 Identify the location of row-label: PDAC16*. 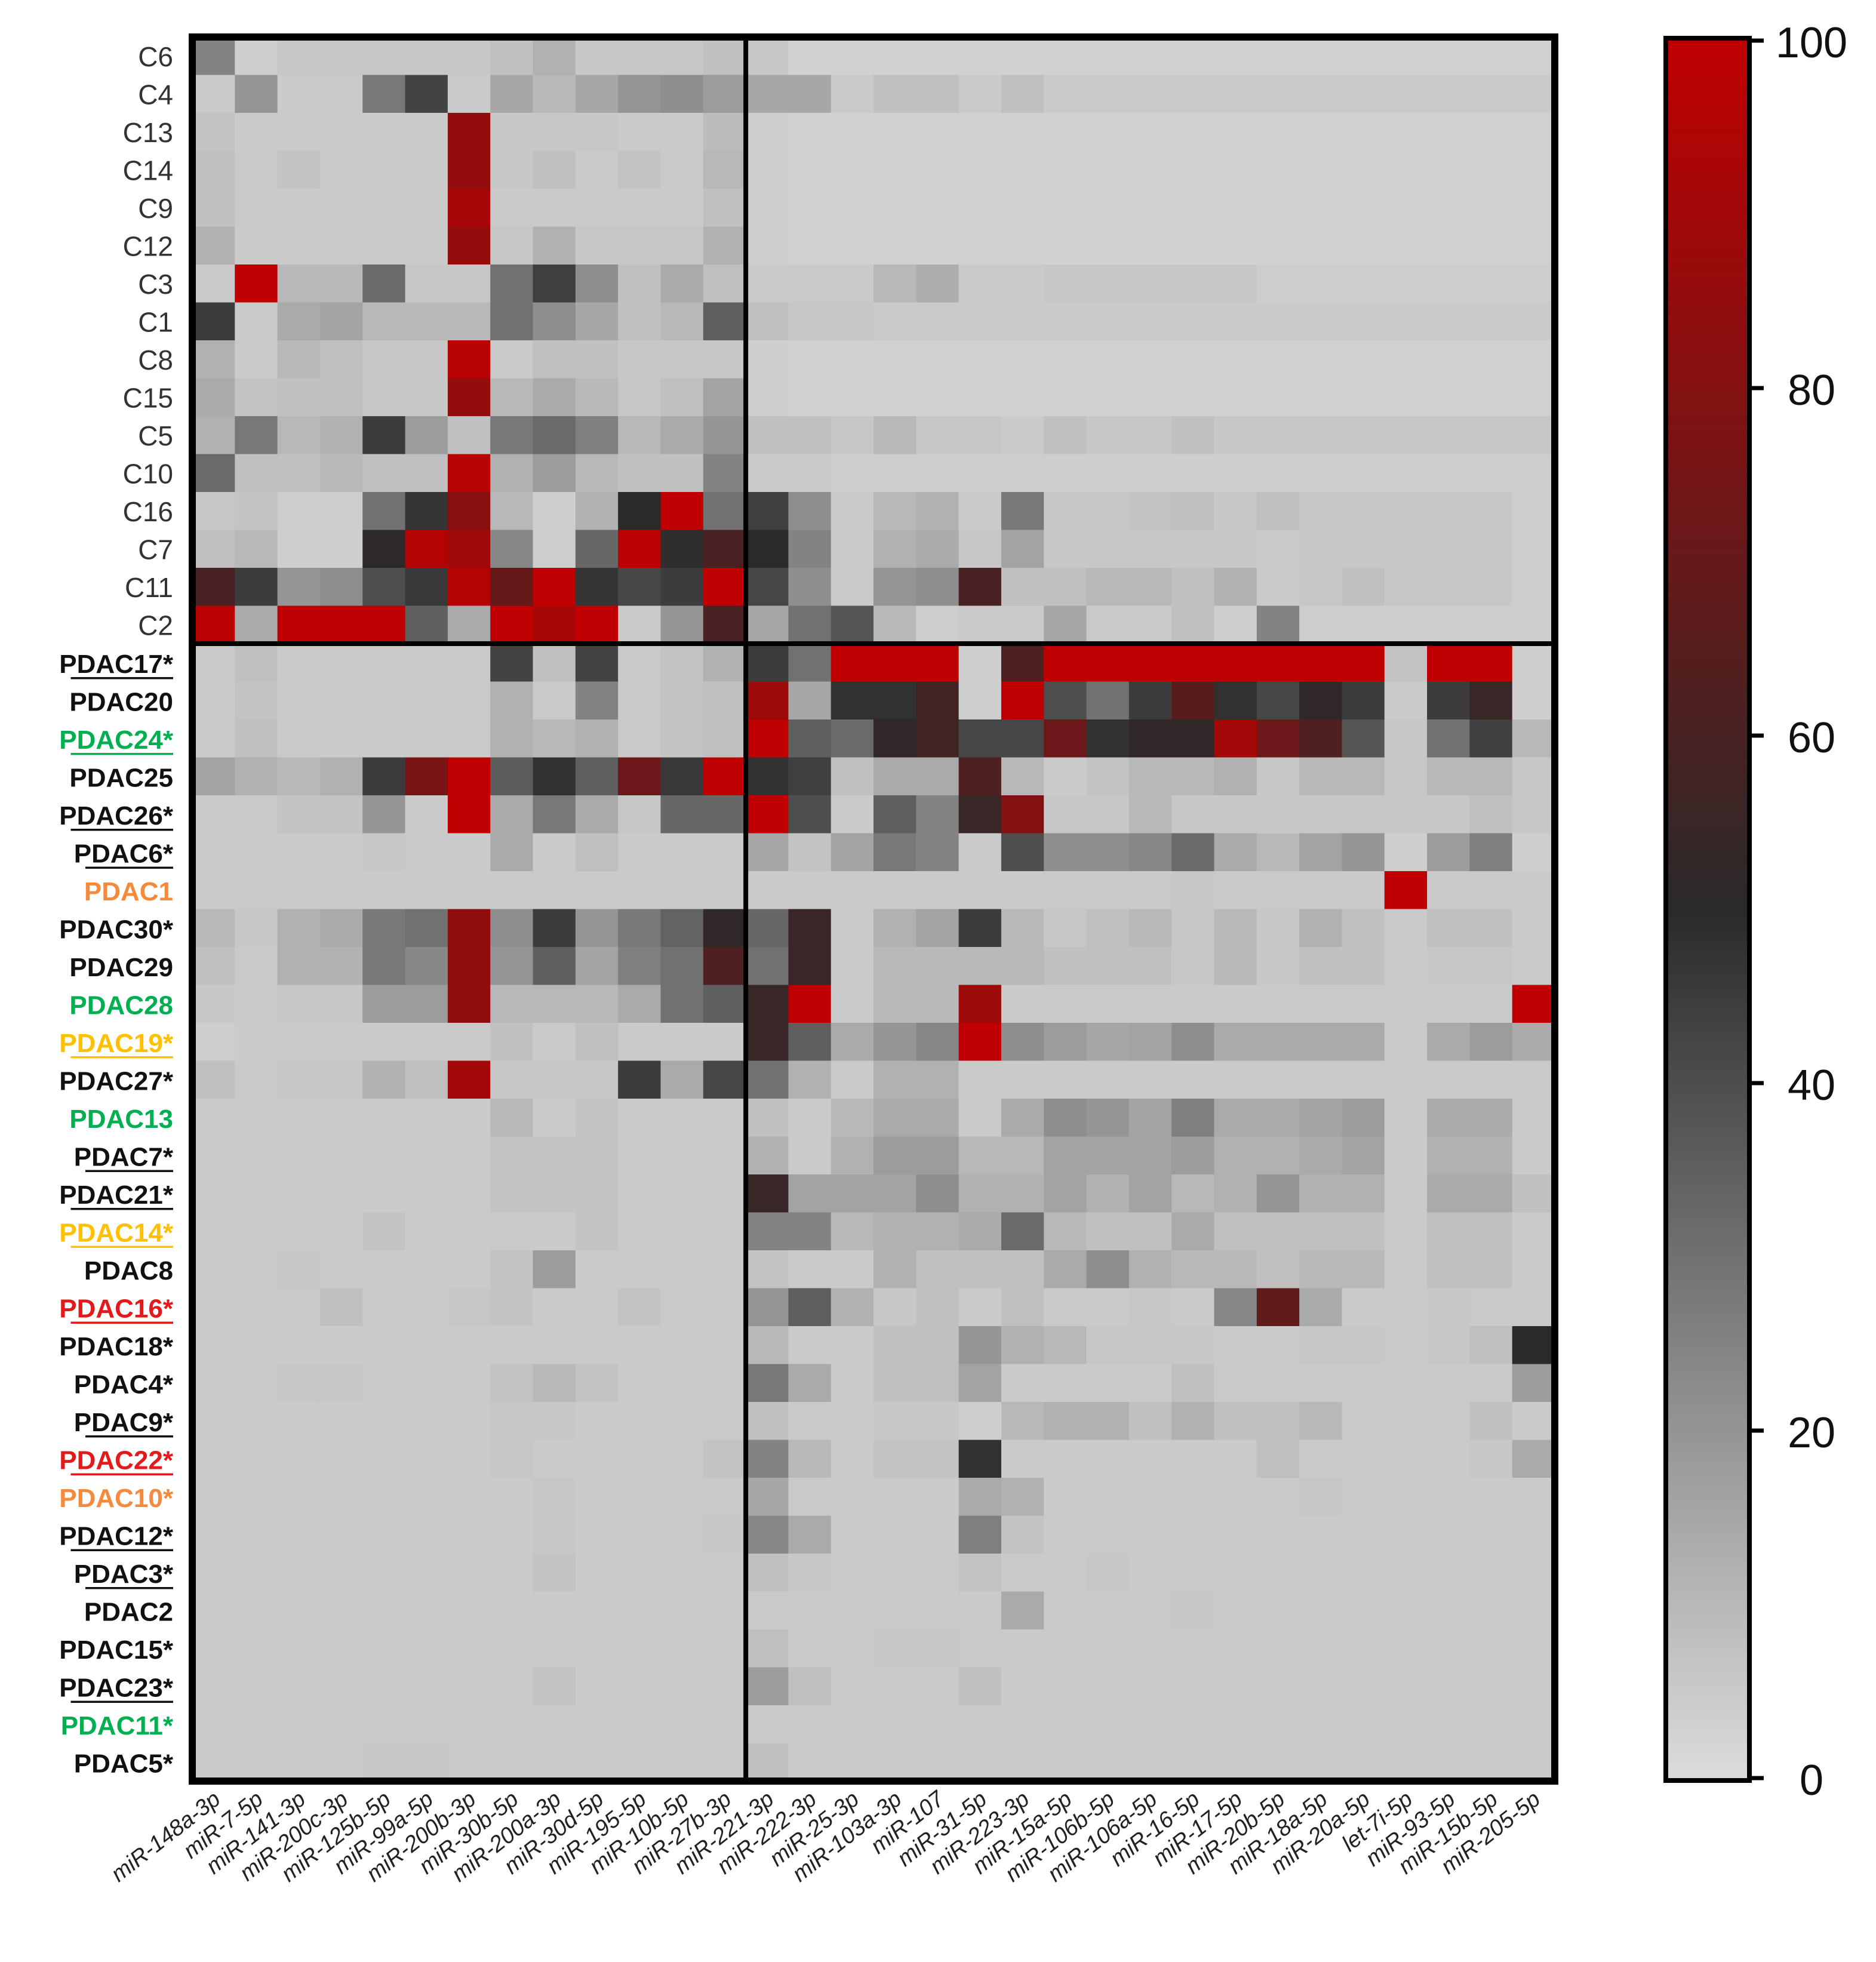
(116, 1308).